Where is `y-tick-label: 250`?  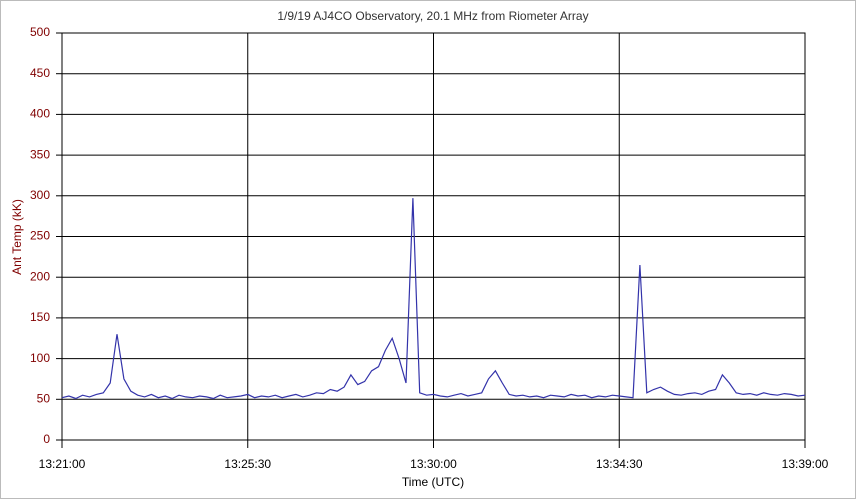
y-tick-label: 250 is located at coordinates (40, 236).